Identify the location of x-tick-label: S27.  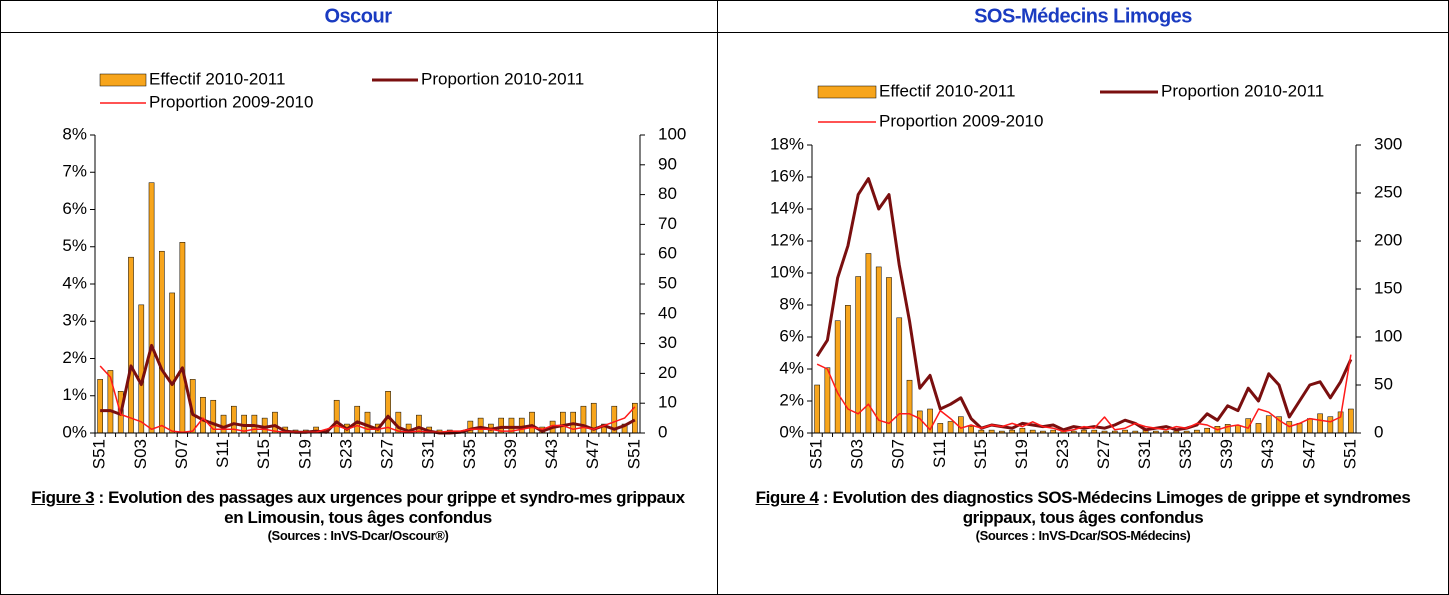
(1103, 454).